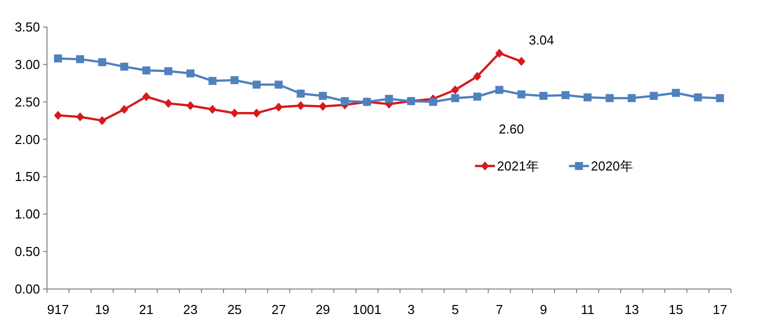 The height and width of the screenshot is (326, 780). I want to click on x-tick-label: 29, so click(323, 309).